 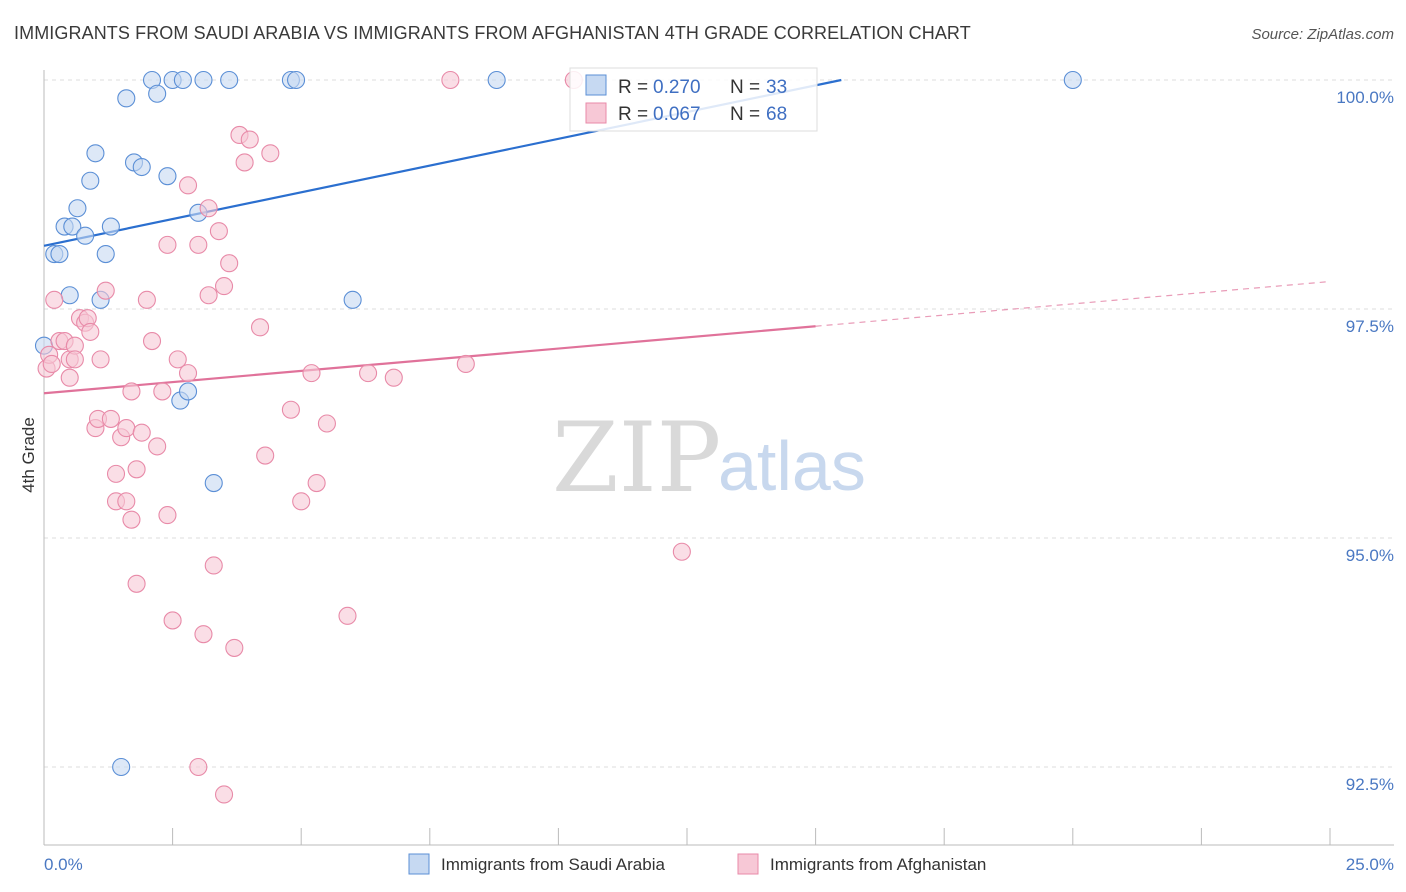 I want to click on watermark: ZIP atlas, so click(x=709, y=458).